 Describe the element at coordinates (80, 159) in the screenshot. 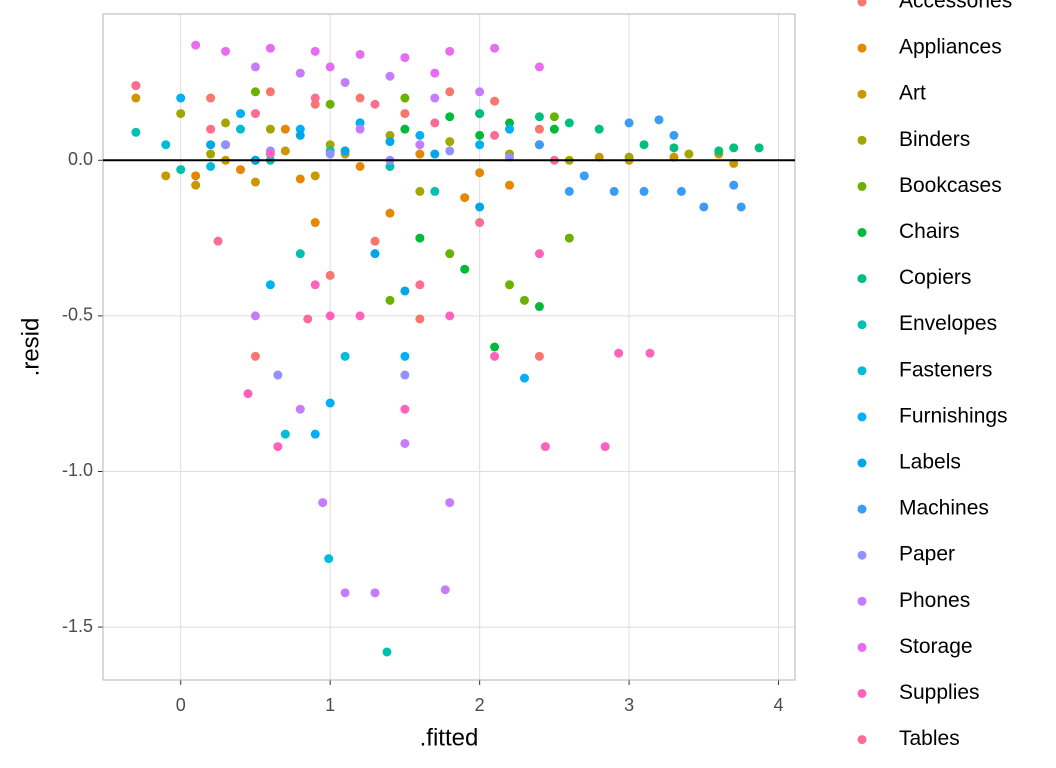

I see `y-tick-label: 0.0` at that location.